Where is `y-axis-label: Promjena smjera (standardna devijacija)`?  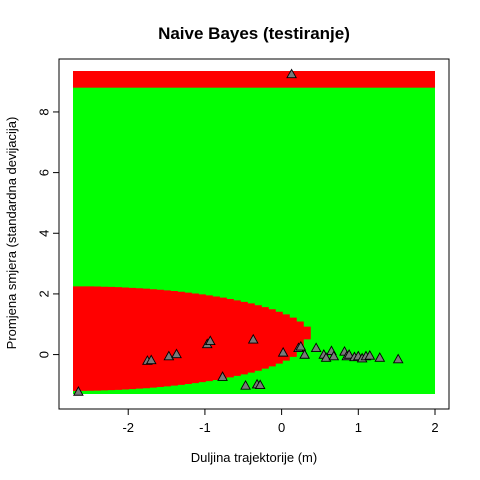
y-axis-label: Promjena smjera (standardna devijacija) is located at coordinates (11, 233).